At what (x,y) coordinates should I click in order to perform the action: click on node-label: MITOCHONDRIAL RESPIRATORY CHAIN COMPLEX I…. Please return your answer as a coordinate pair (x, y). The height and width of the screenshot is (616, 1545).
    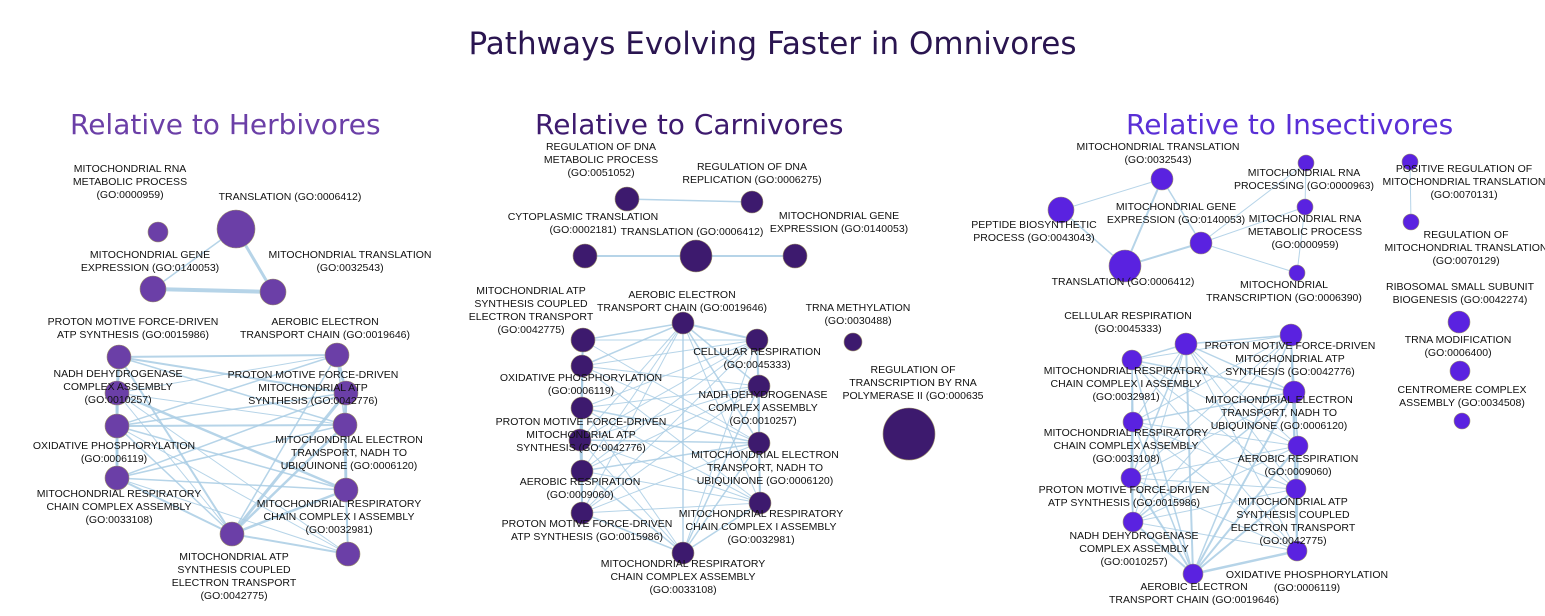
    Looking at the image, I should click on (339, 517).